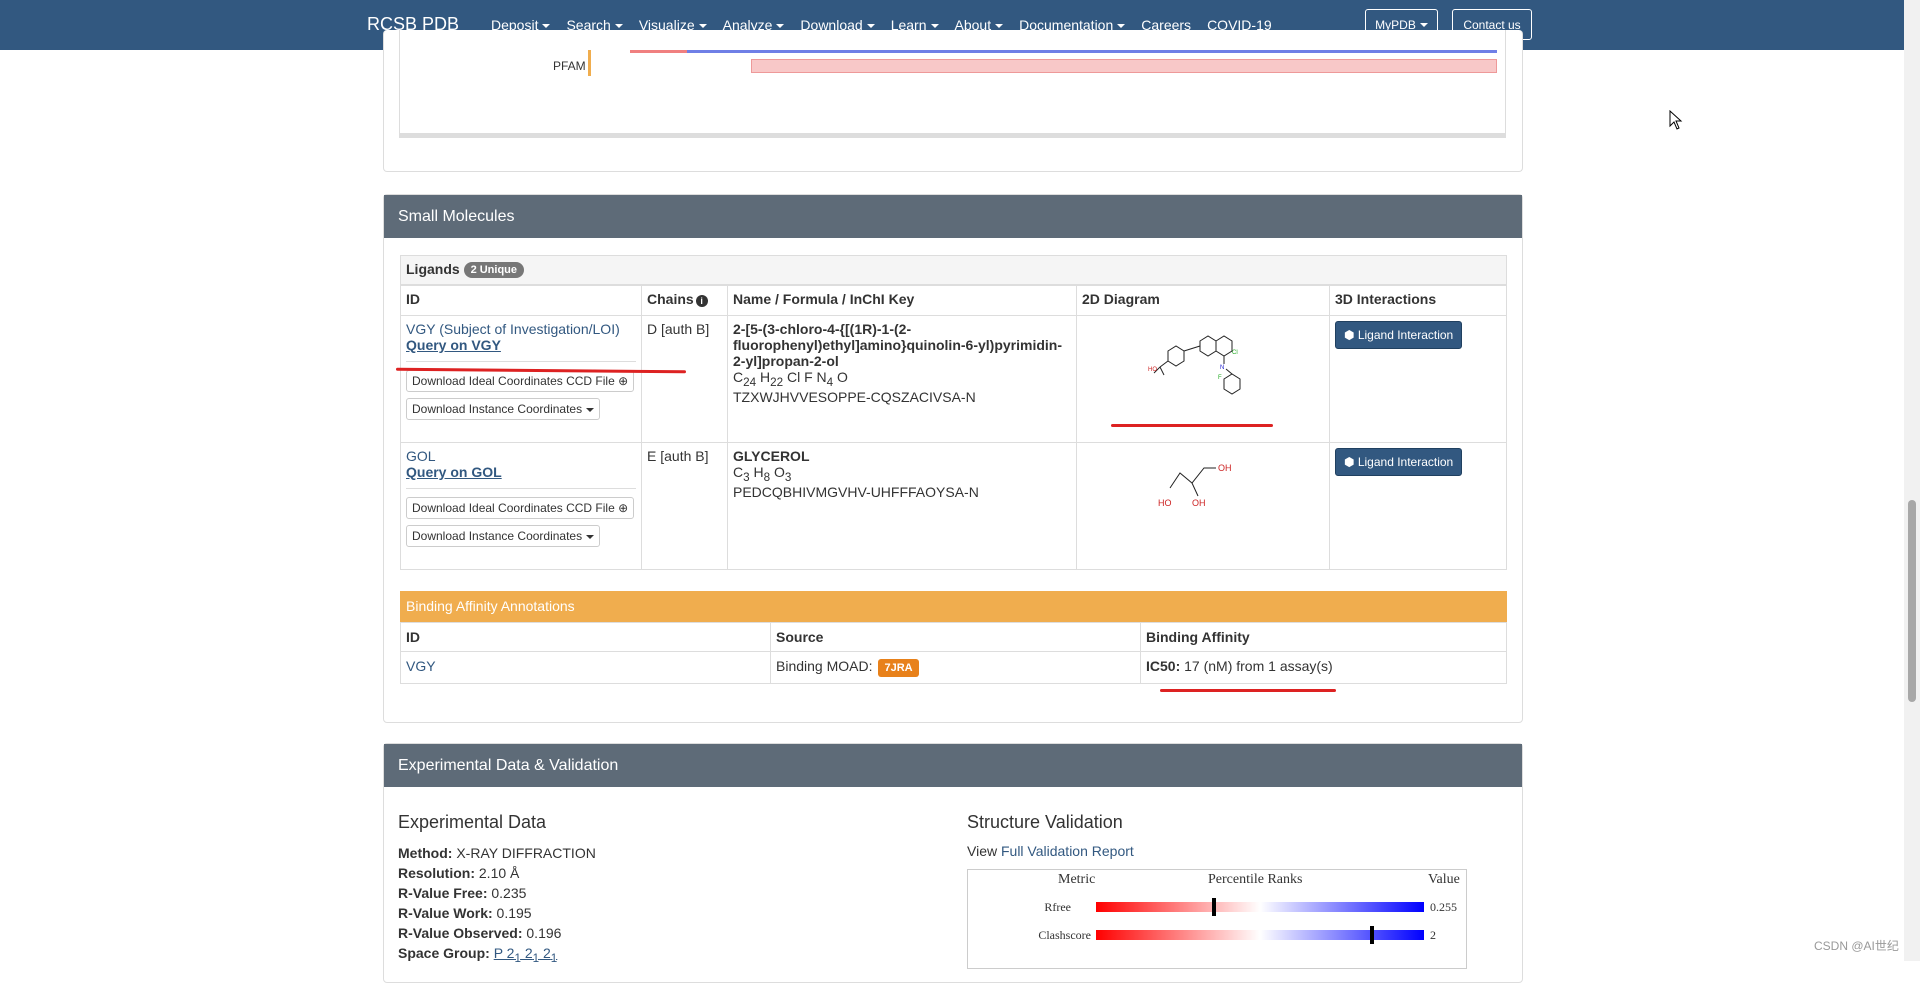 Image resolution: width=1920 pixels, height=983 pixels. What do you see at coordinates (1225, 468) in the screenshot?
I see `hydroxyl-label: OH` at bounding box center [1225, 468].